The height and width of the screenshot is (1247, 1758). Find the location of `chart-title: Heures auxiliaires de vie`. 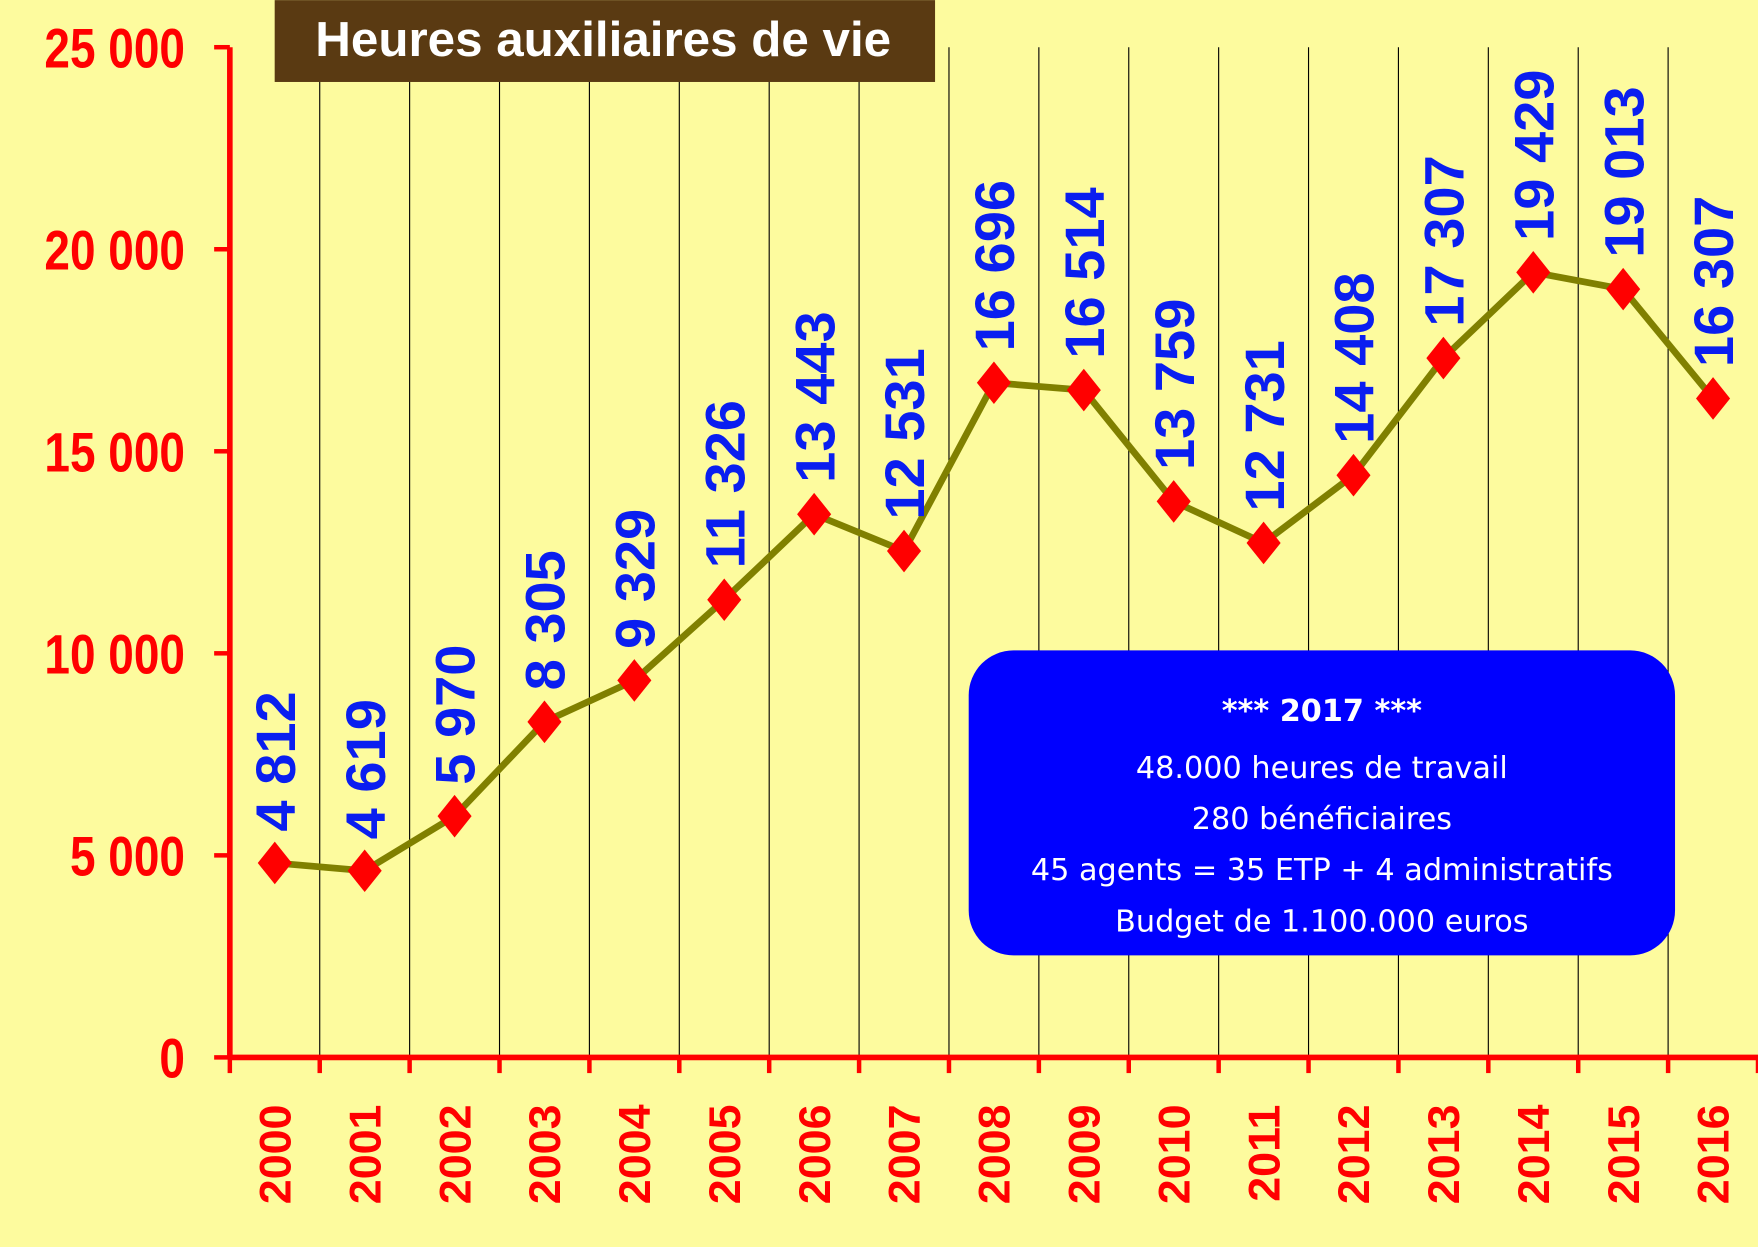

chart-title: Heures auxiliaires de vie is located at coordinates (603, 39).